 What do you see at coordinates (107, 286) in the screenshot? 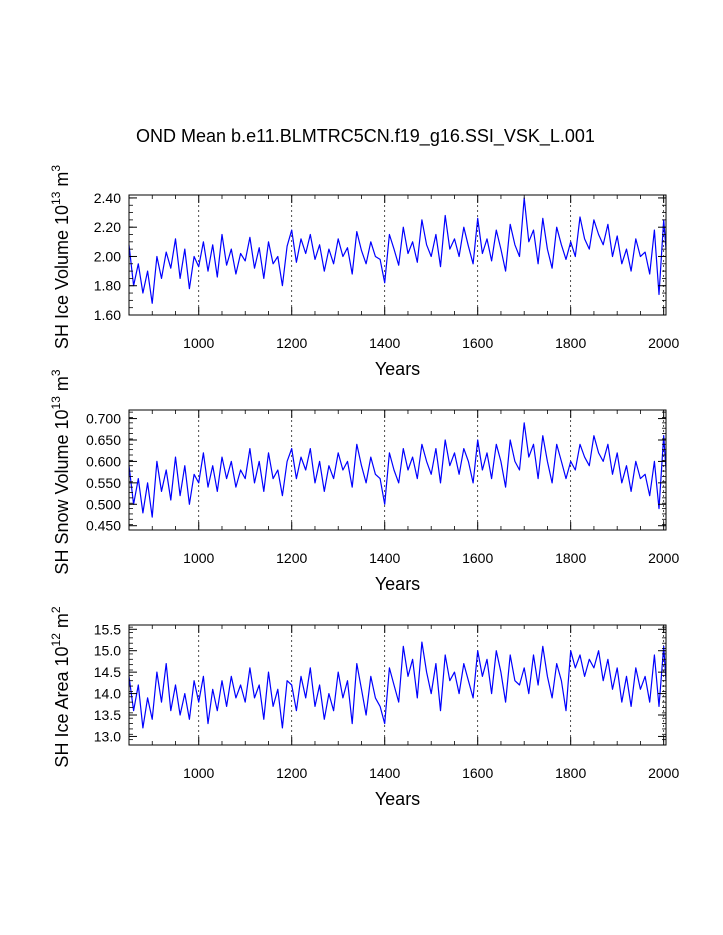
I see `y-tick-label: 1.80` at bounding box center [107, 286].